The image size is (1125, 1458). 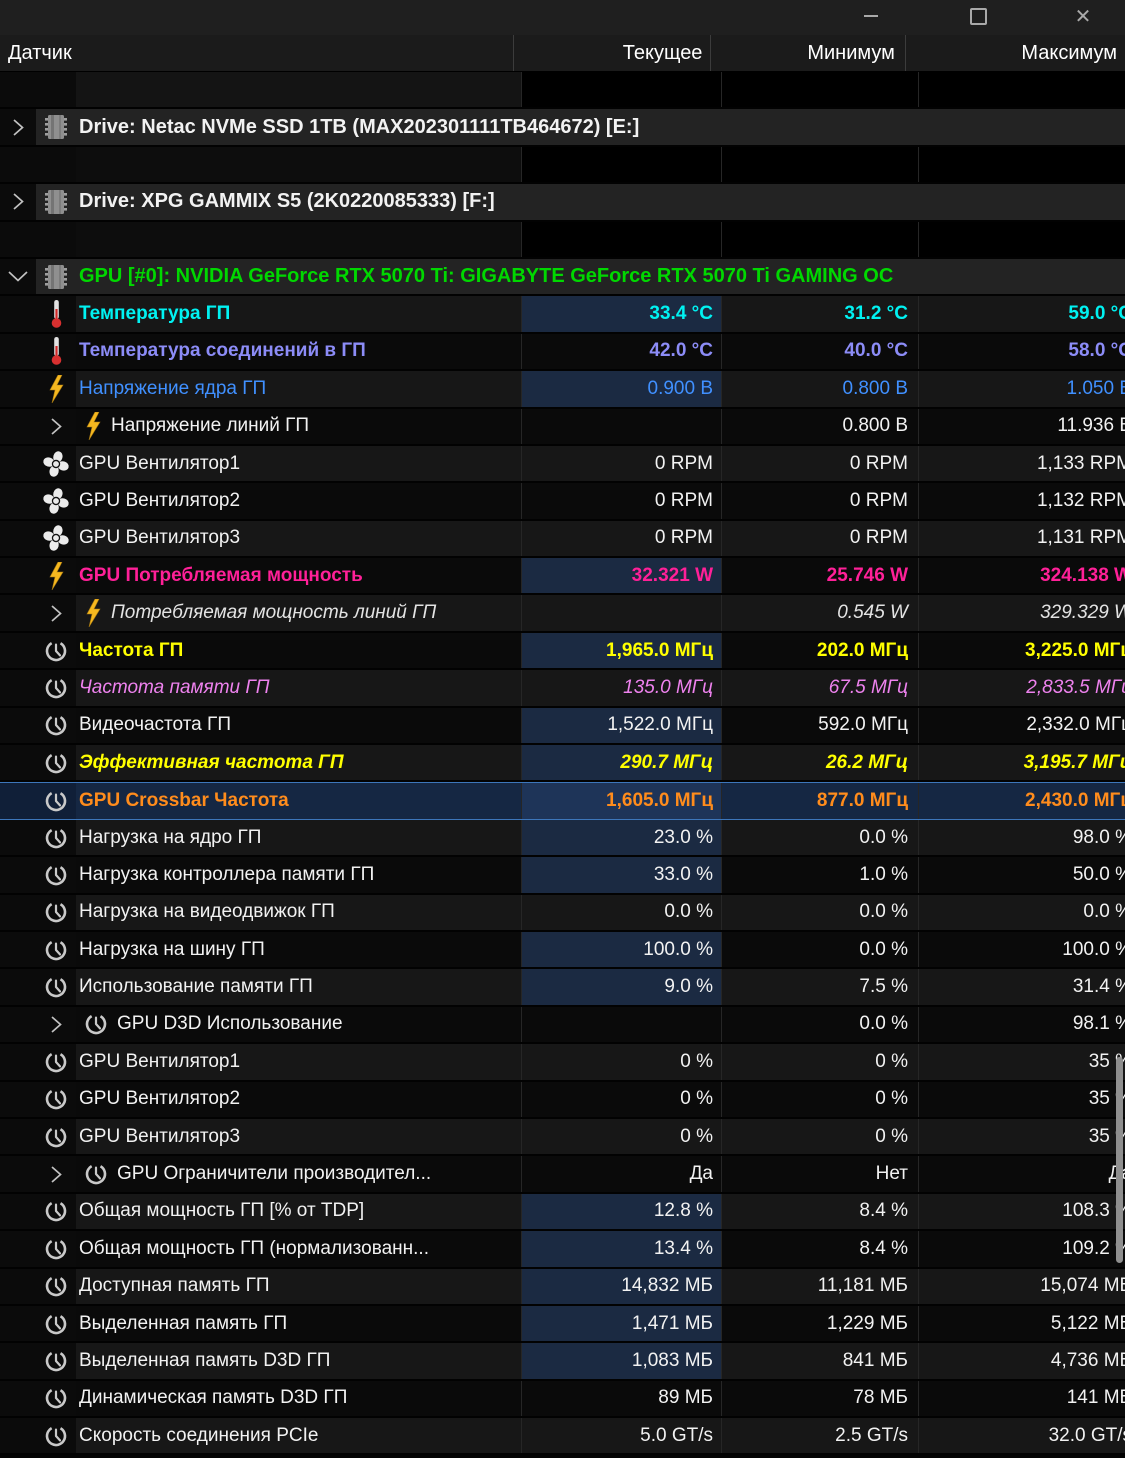 I want to click on minimum-value-cell: 2.5 GT/s, so click(x=819, y=1436).